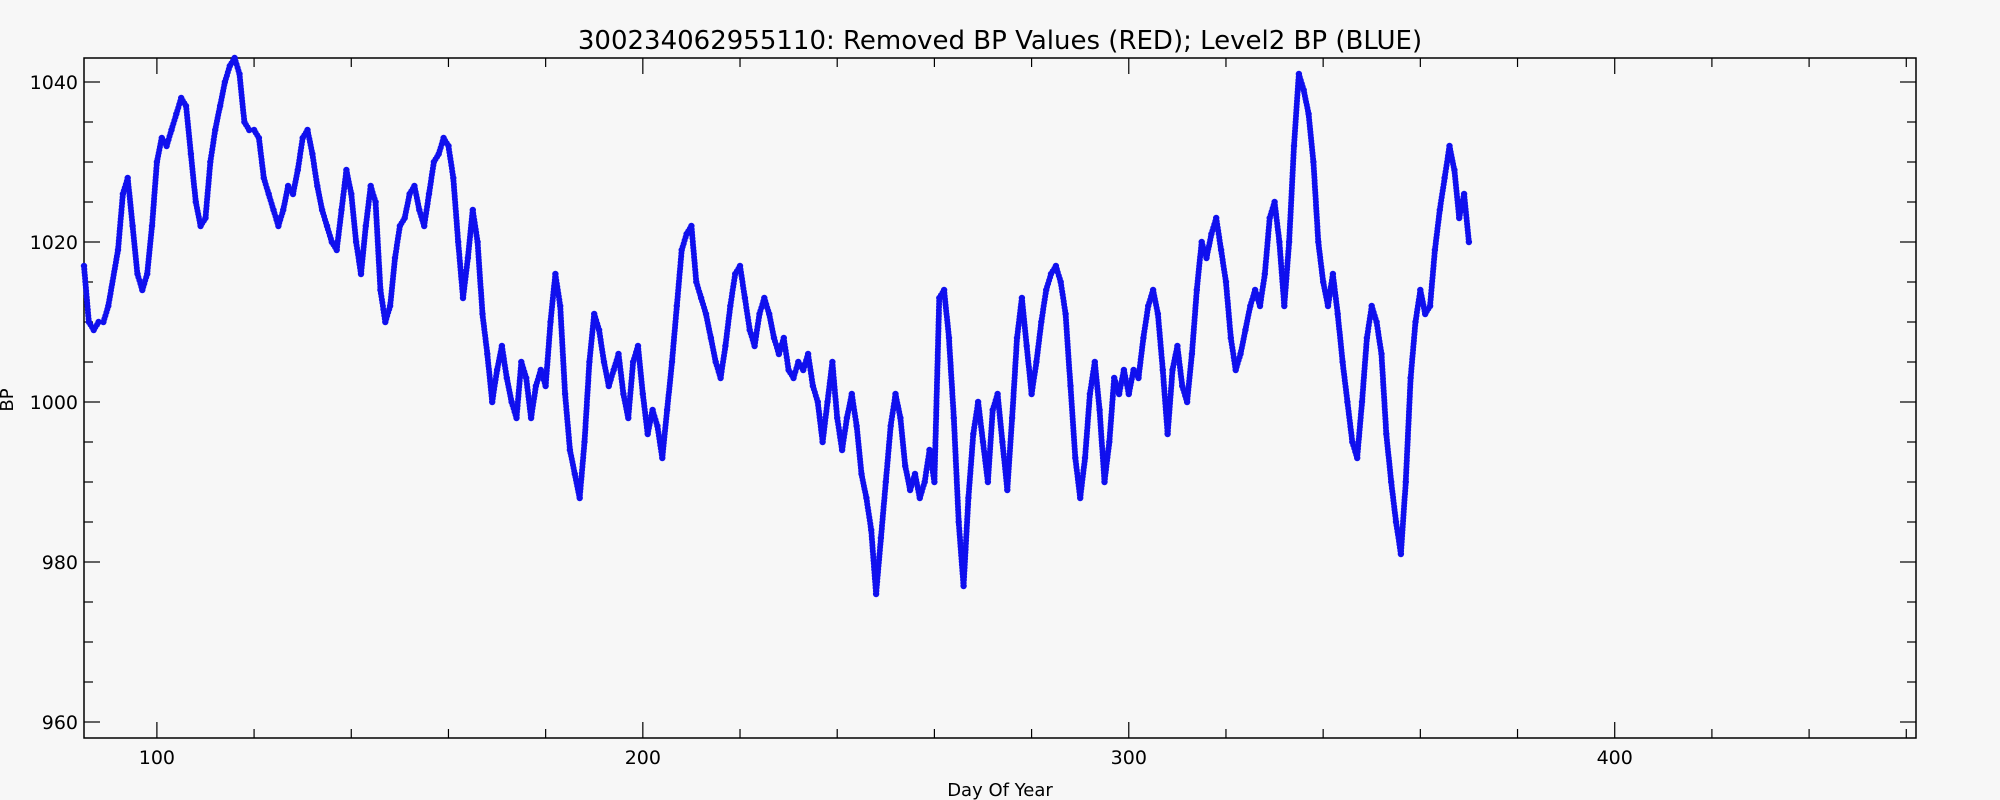  I want to click on y-tick-label: 1000, so click(54, 403).